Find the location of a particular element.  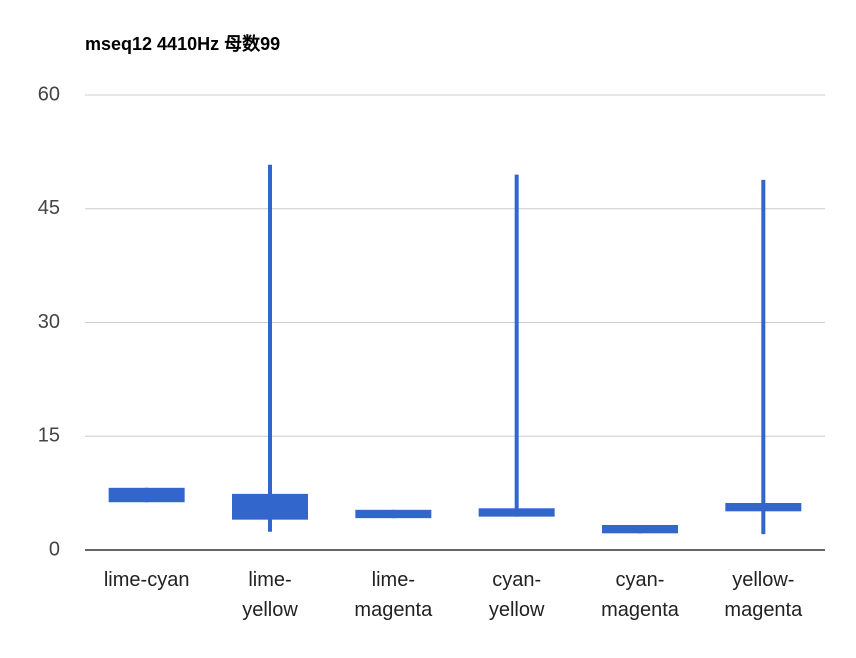

x-tick-label: lime-cyan is located at coordinates (146, 580).